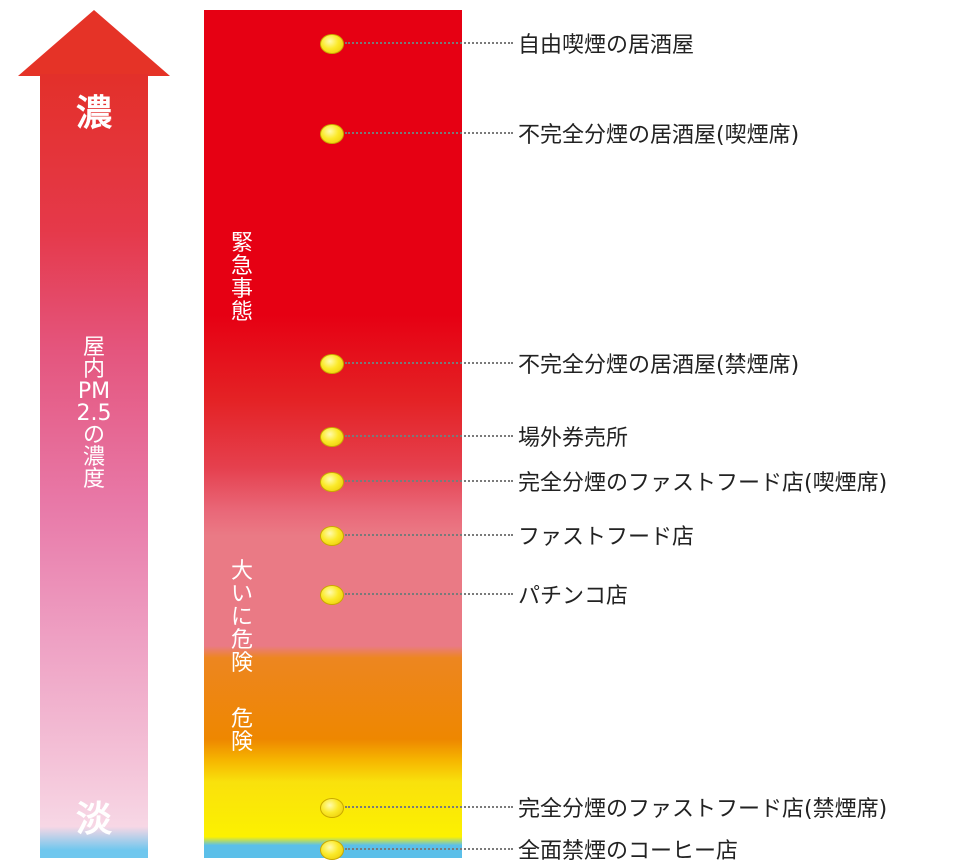 The width and height of the screenshot is (976, 866). I want to click on axis-label-char: 内, so click(93, 369).